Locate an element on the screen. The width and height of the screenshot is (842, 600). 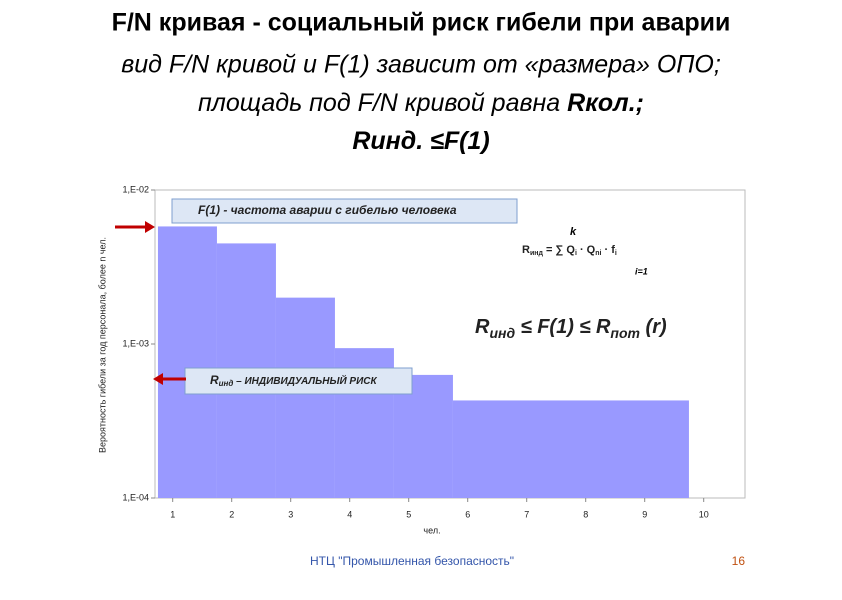
text: площадь под F/N кривой равна is located at coordinates (382, 103).